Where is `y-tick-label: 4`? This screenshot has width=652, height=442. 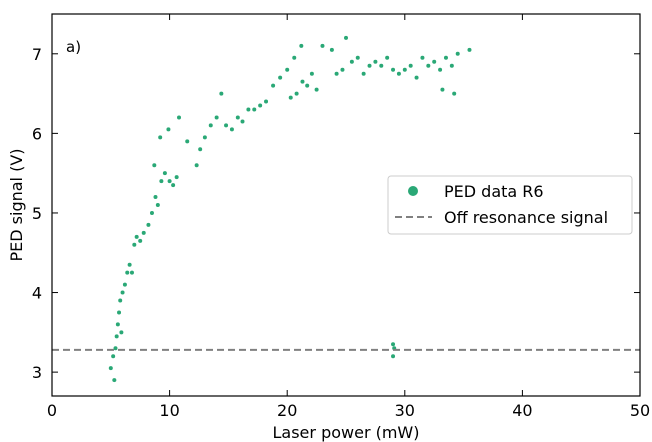
y-tick-label: 4 is located at coordinates (37, 293).